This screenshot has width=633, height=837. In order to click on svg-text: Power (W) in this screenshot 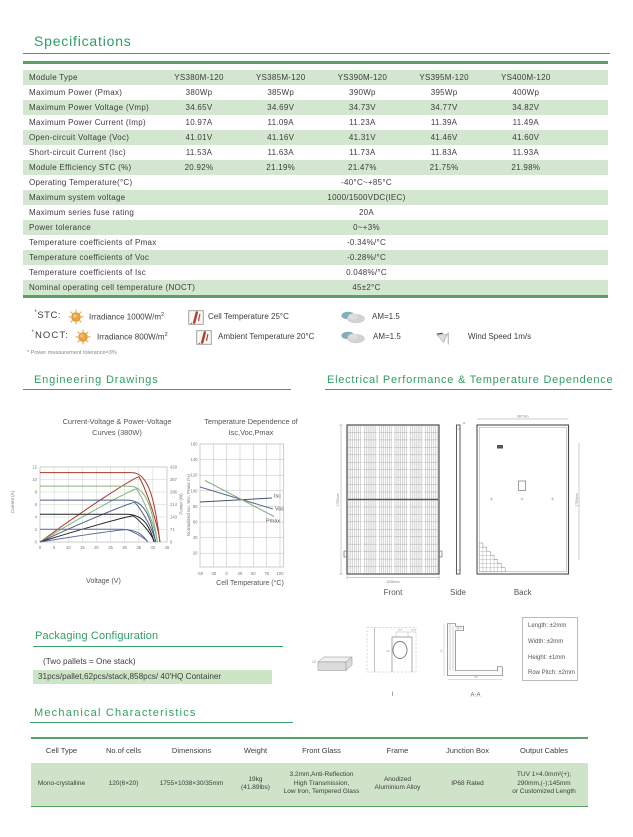, I will do `click(181, 504)`.